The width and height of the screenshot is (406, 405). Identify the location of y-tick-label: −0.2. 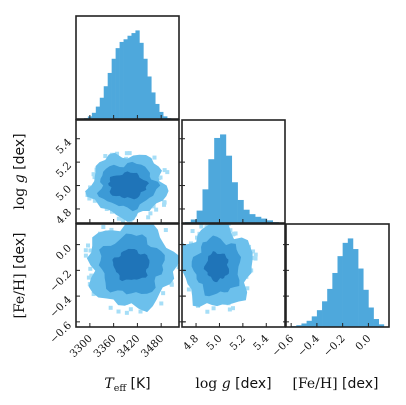
(61, 281).